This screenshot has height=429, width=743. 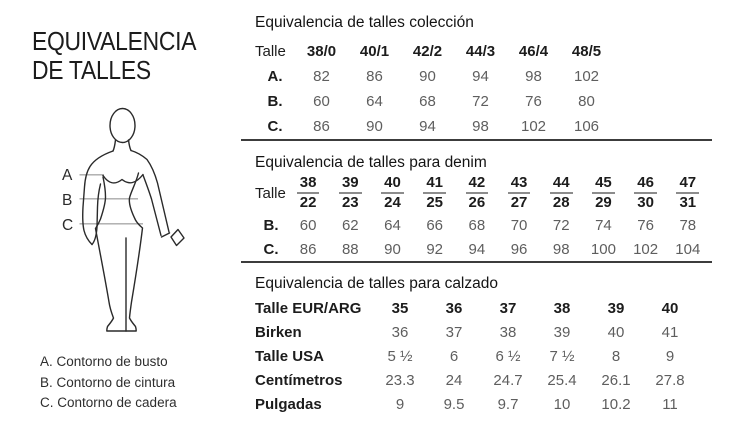 I want to click on size-value: 26.1, so click(x=616, y=380).